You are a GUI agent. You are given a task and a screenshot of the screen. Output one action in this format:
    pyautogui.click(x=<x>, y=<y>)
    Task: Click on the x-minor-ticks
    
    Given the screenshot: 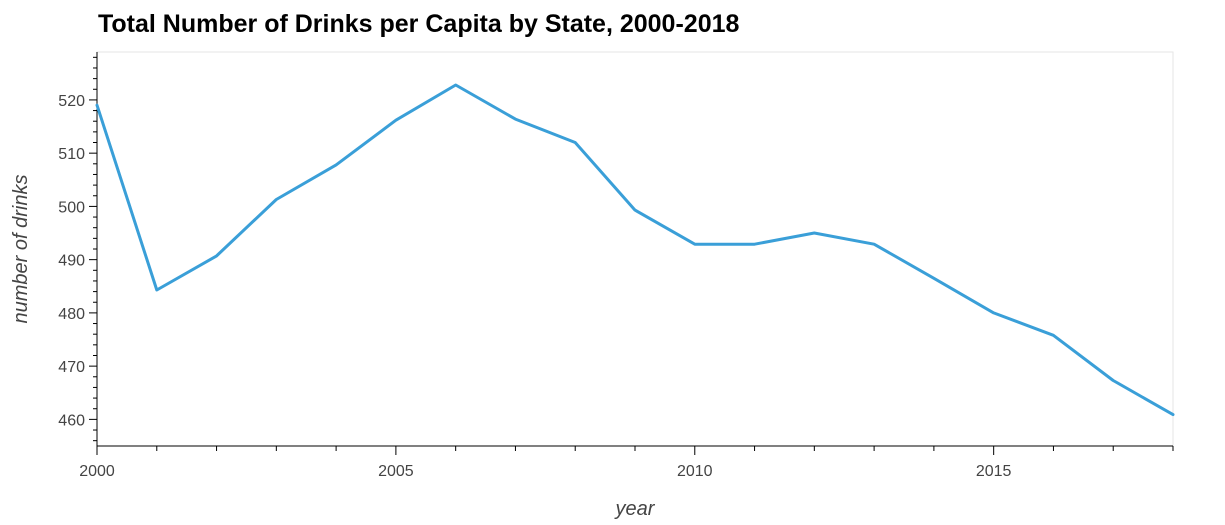 What is the action you would take?
    pyautogui.click(x=665, y=448)
    